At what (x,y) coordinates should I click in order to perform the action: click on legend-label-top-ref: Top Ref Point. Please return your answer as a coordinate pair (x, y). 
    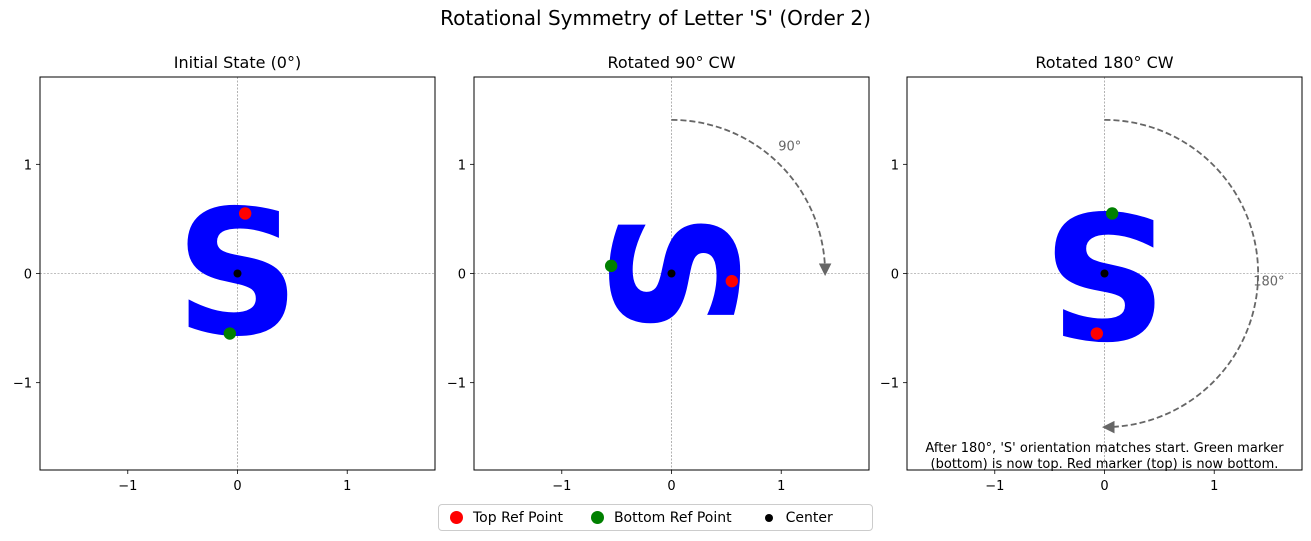
    Looking at the image, I should click on (518, 517).